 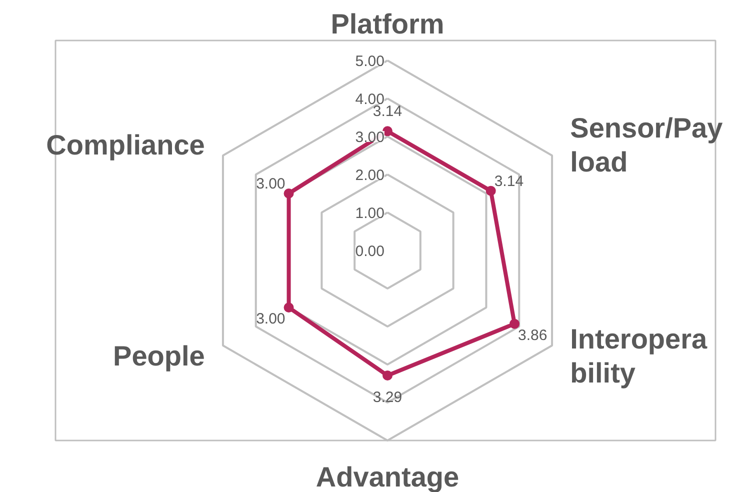 What do you see at coordinates (647, 145) in the screenshot?
I see `spoke-label: Sensor/Payload` at bounding box center [647, 145].